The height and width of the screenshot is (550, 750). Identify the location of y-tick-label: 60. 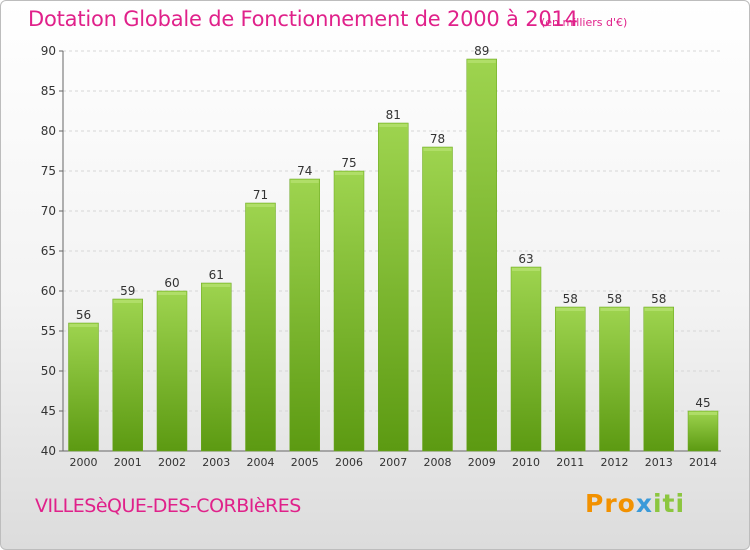
(48, 291).